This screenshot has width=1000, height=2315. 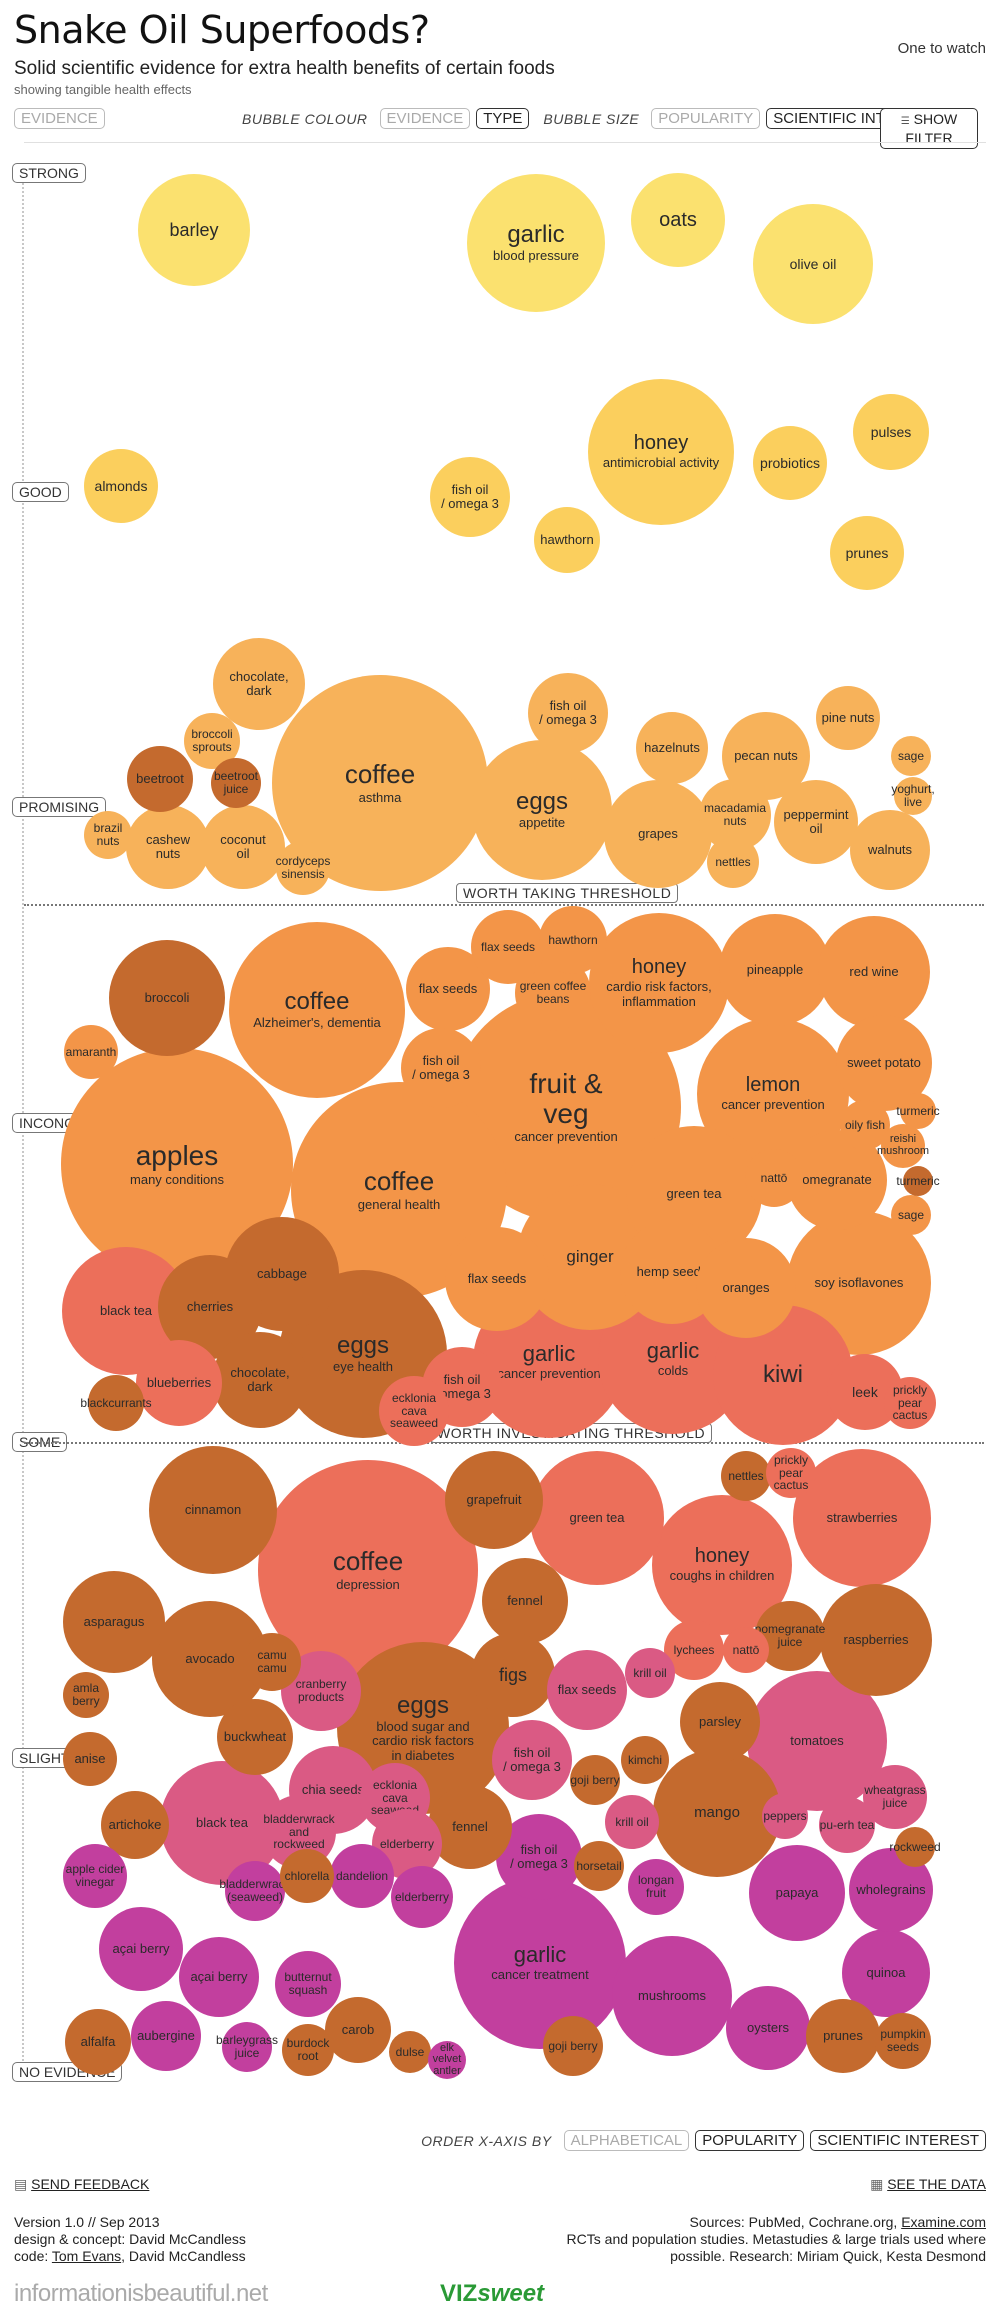 I want to click on bubble-pu-erh: pu-erh tea, so click(x=847, y=1825).